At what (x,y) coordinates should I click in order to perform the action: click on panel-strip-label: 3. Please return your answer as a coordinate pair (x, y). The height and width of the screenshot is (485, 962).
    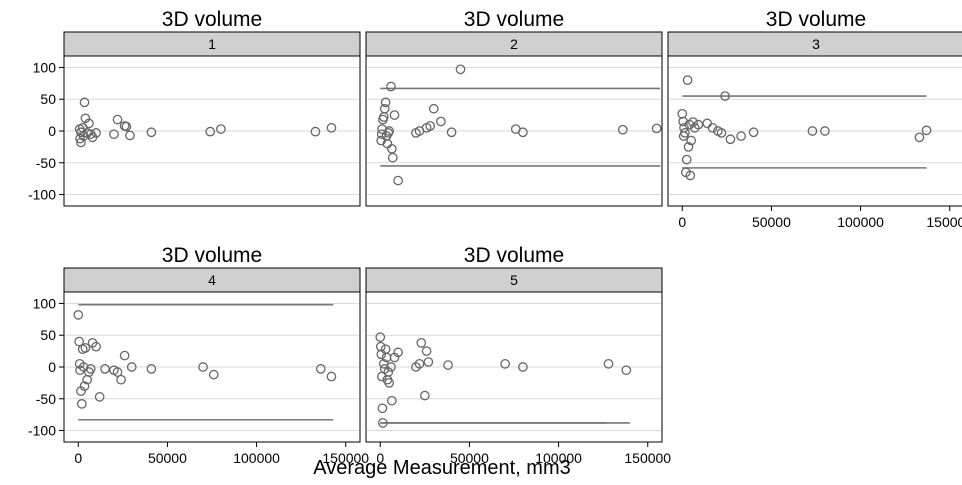
    Looking at the image, I should click on (816, 44).